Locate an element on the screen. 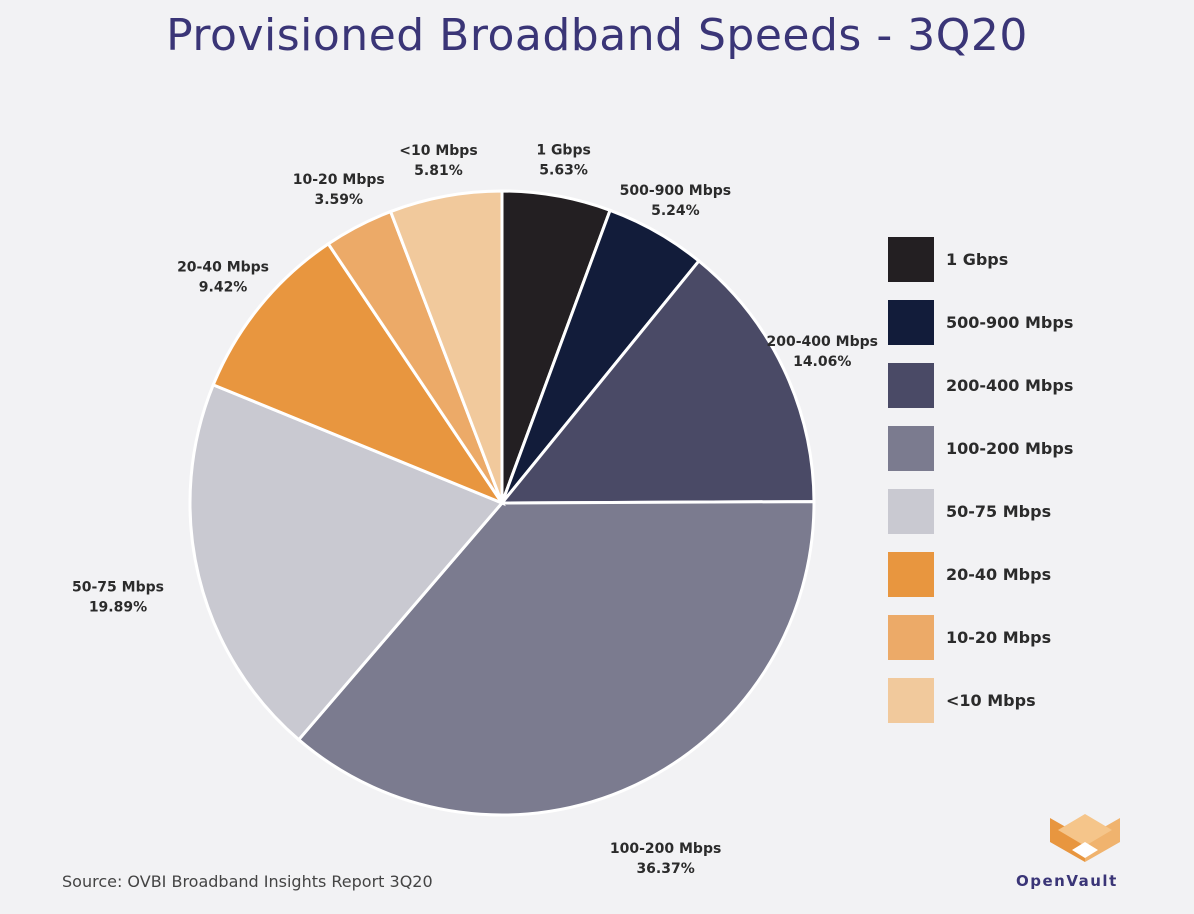  legend-label: 50-75 Mbps is located at coordinates (999, 511).